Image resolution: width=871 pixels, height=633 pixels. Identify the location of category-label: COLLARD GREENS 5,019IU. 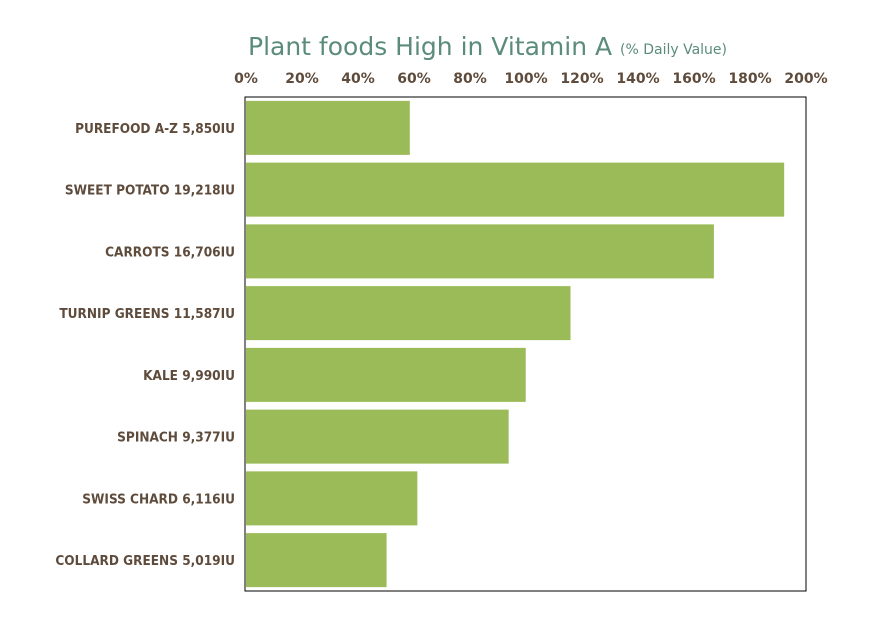
(145, 561).